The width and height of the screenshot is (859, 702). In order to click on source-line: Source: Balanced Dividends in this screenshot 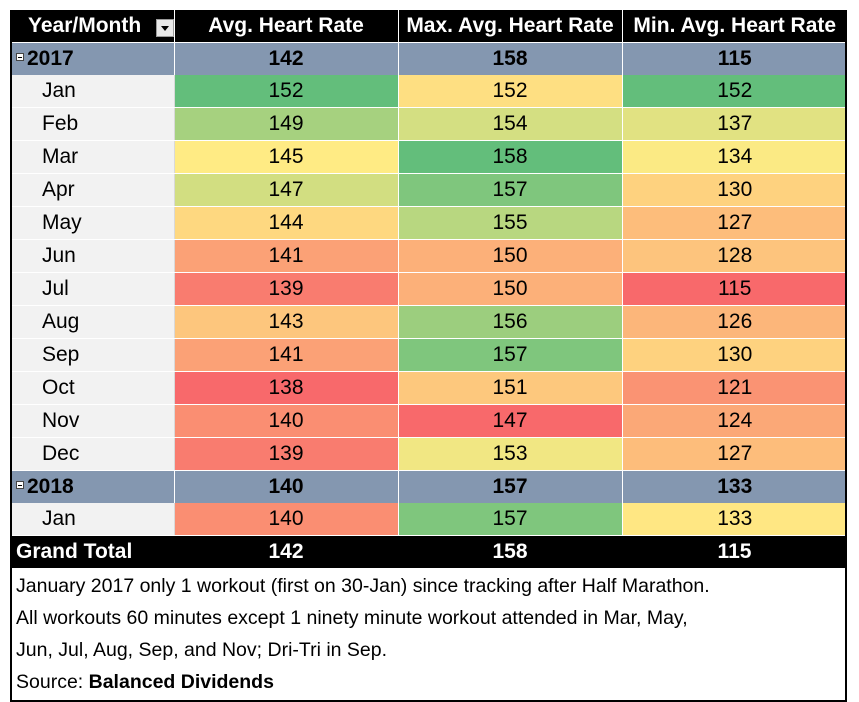, I will do `click(428, 682)`.